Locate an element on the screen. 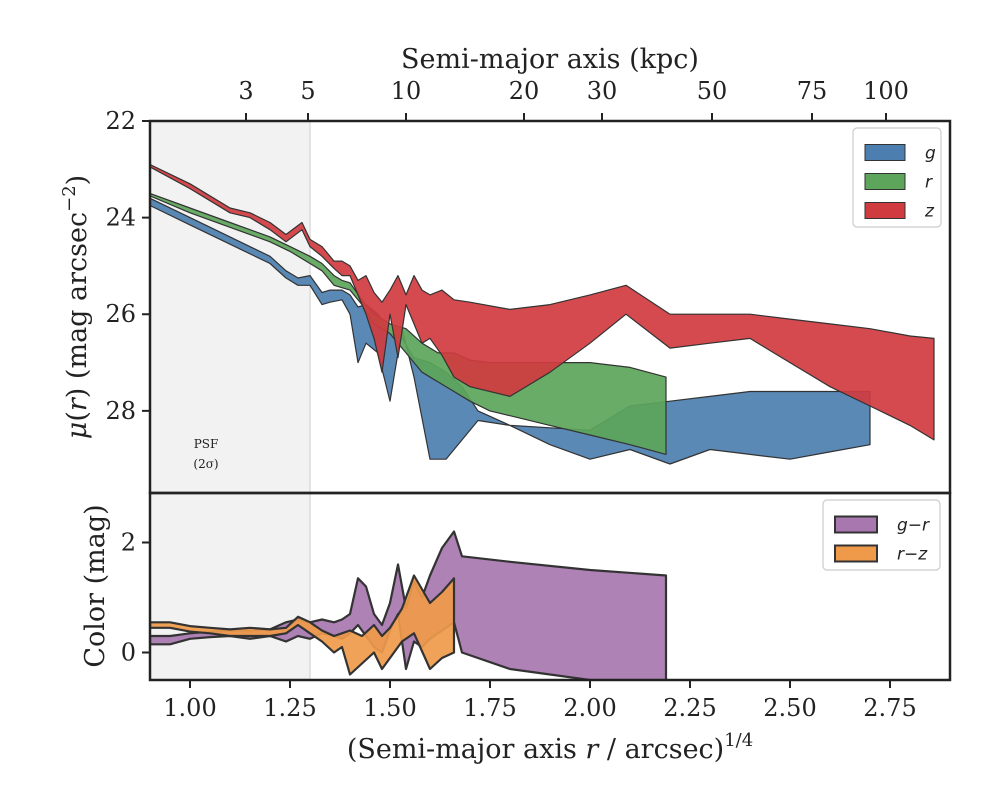 Image resolution: width=1000 pixels, height=800 pixels. band-rz is located at coordinates (303, 625).